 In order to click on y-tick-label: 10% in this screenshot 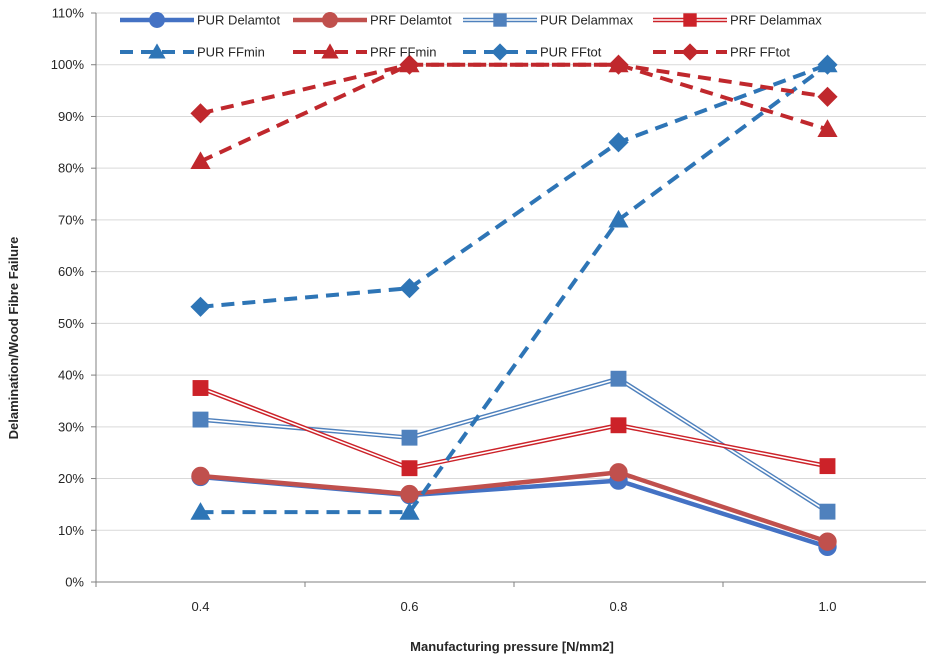, I will do `click(71, 530)`.